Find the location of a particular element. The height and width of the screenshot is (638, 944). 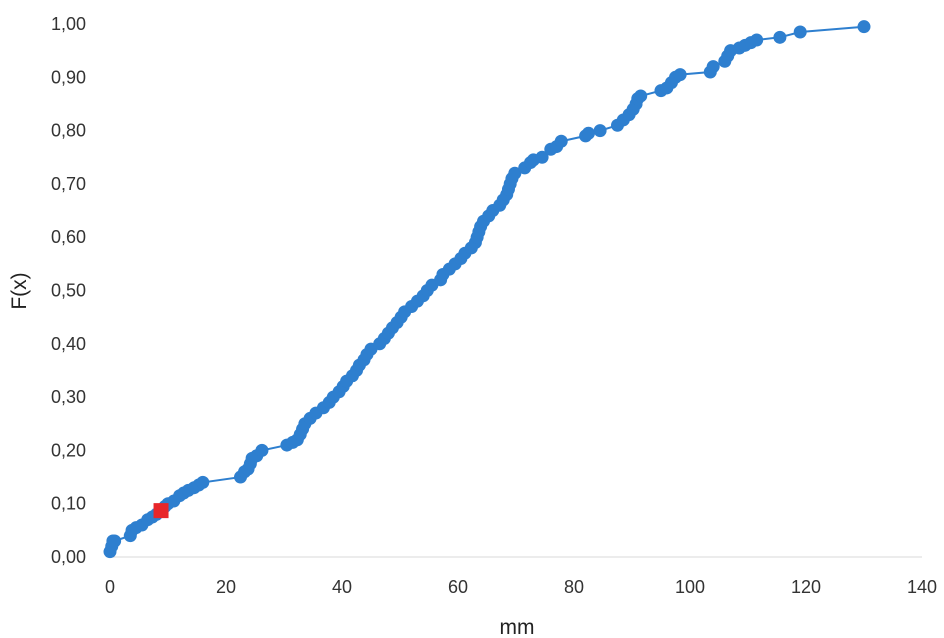

x-tick-label: 80 is located at coordinates (574, 587).